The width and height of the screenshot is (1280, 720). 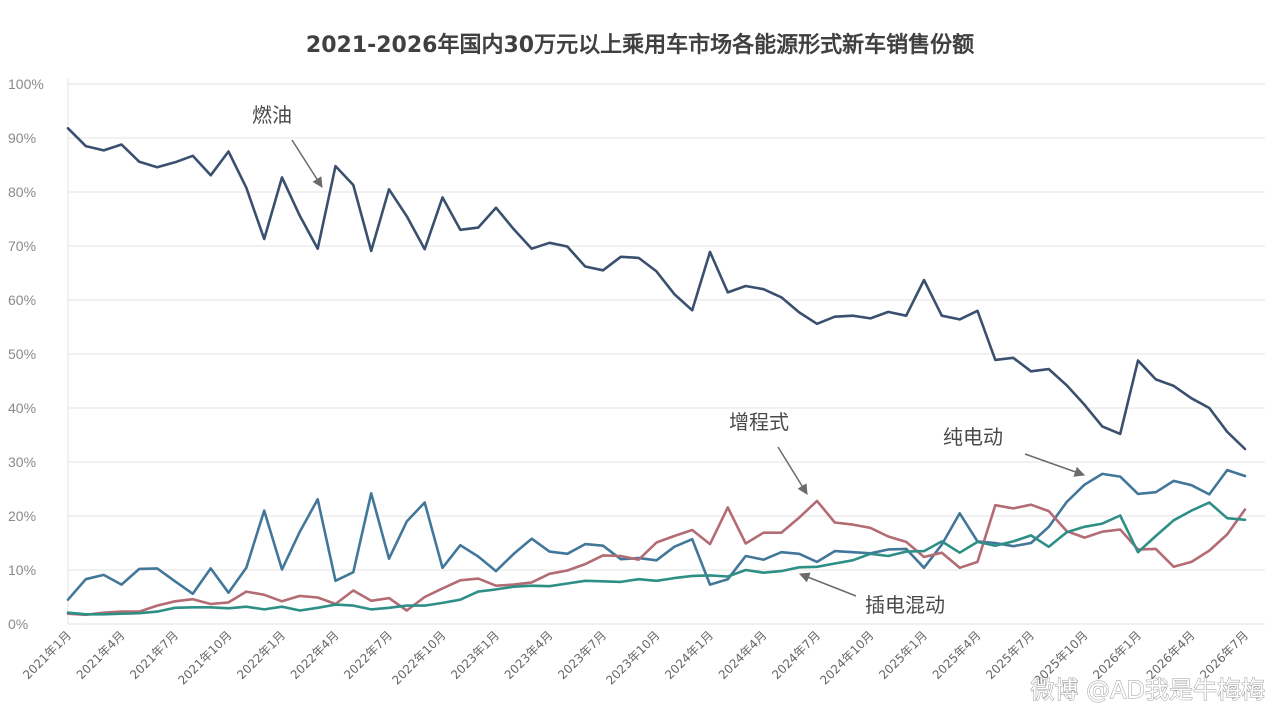 I want to click on x-tick-label: 2025年4月, so click(x=957, y=655).